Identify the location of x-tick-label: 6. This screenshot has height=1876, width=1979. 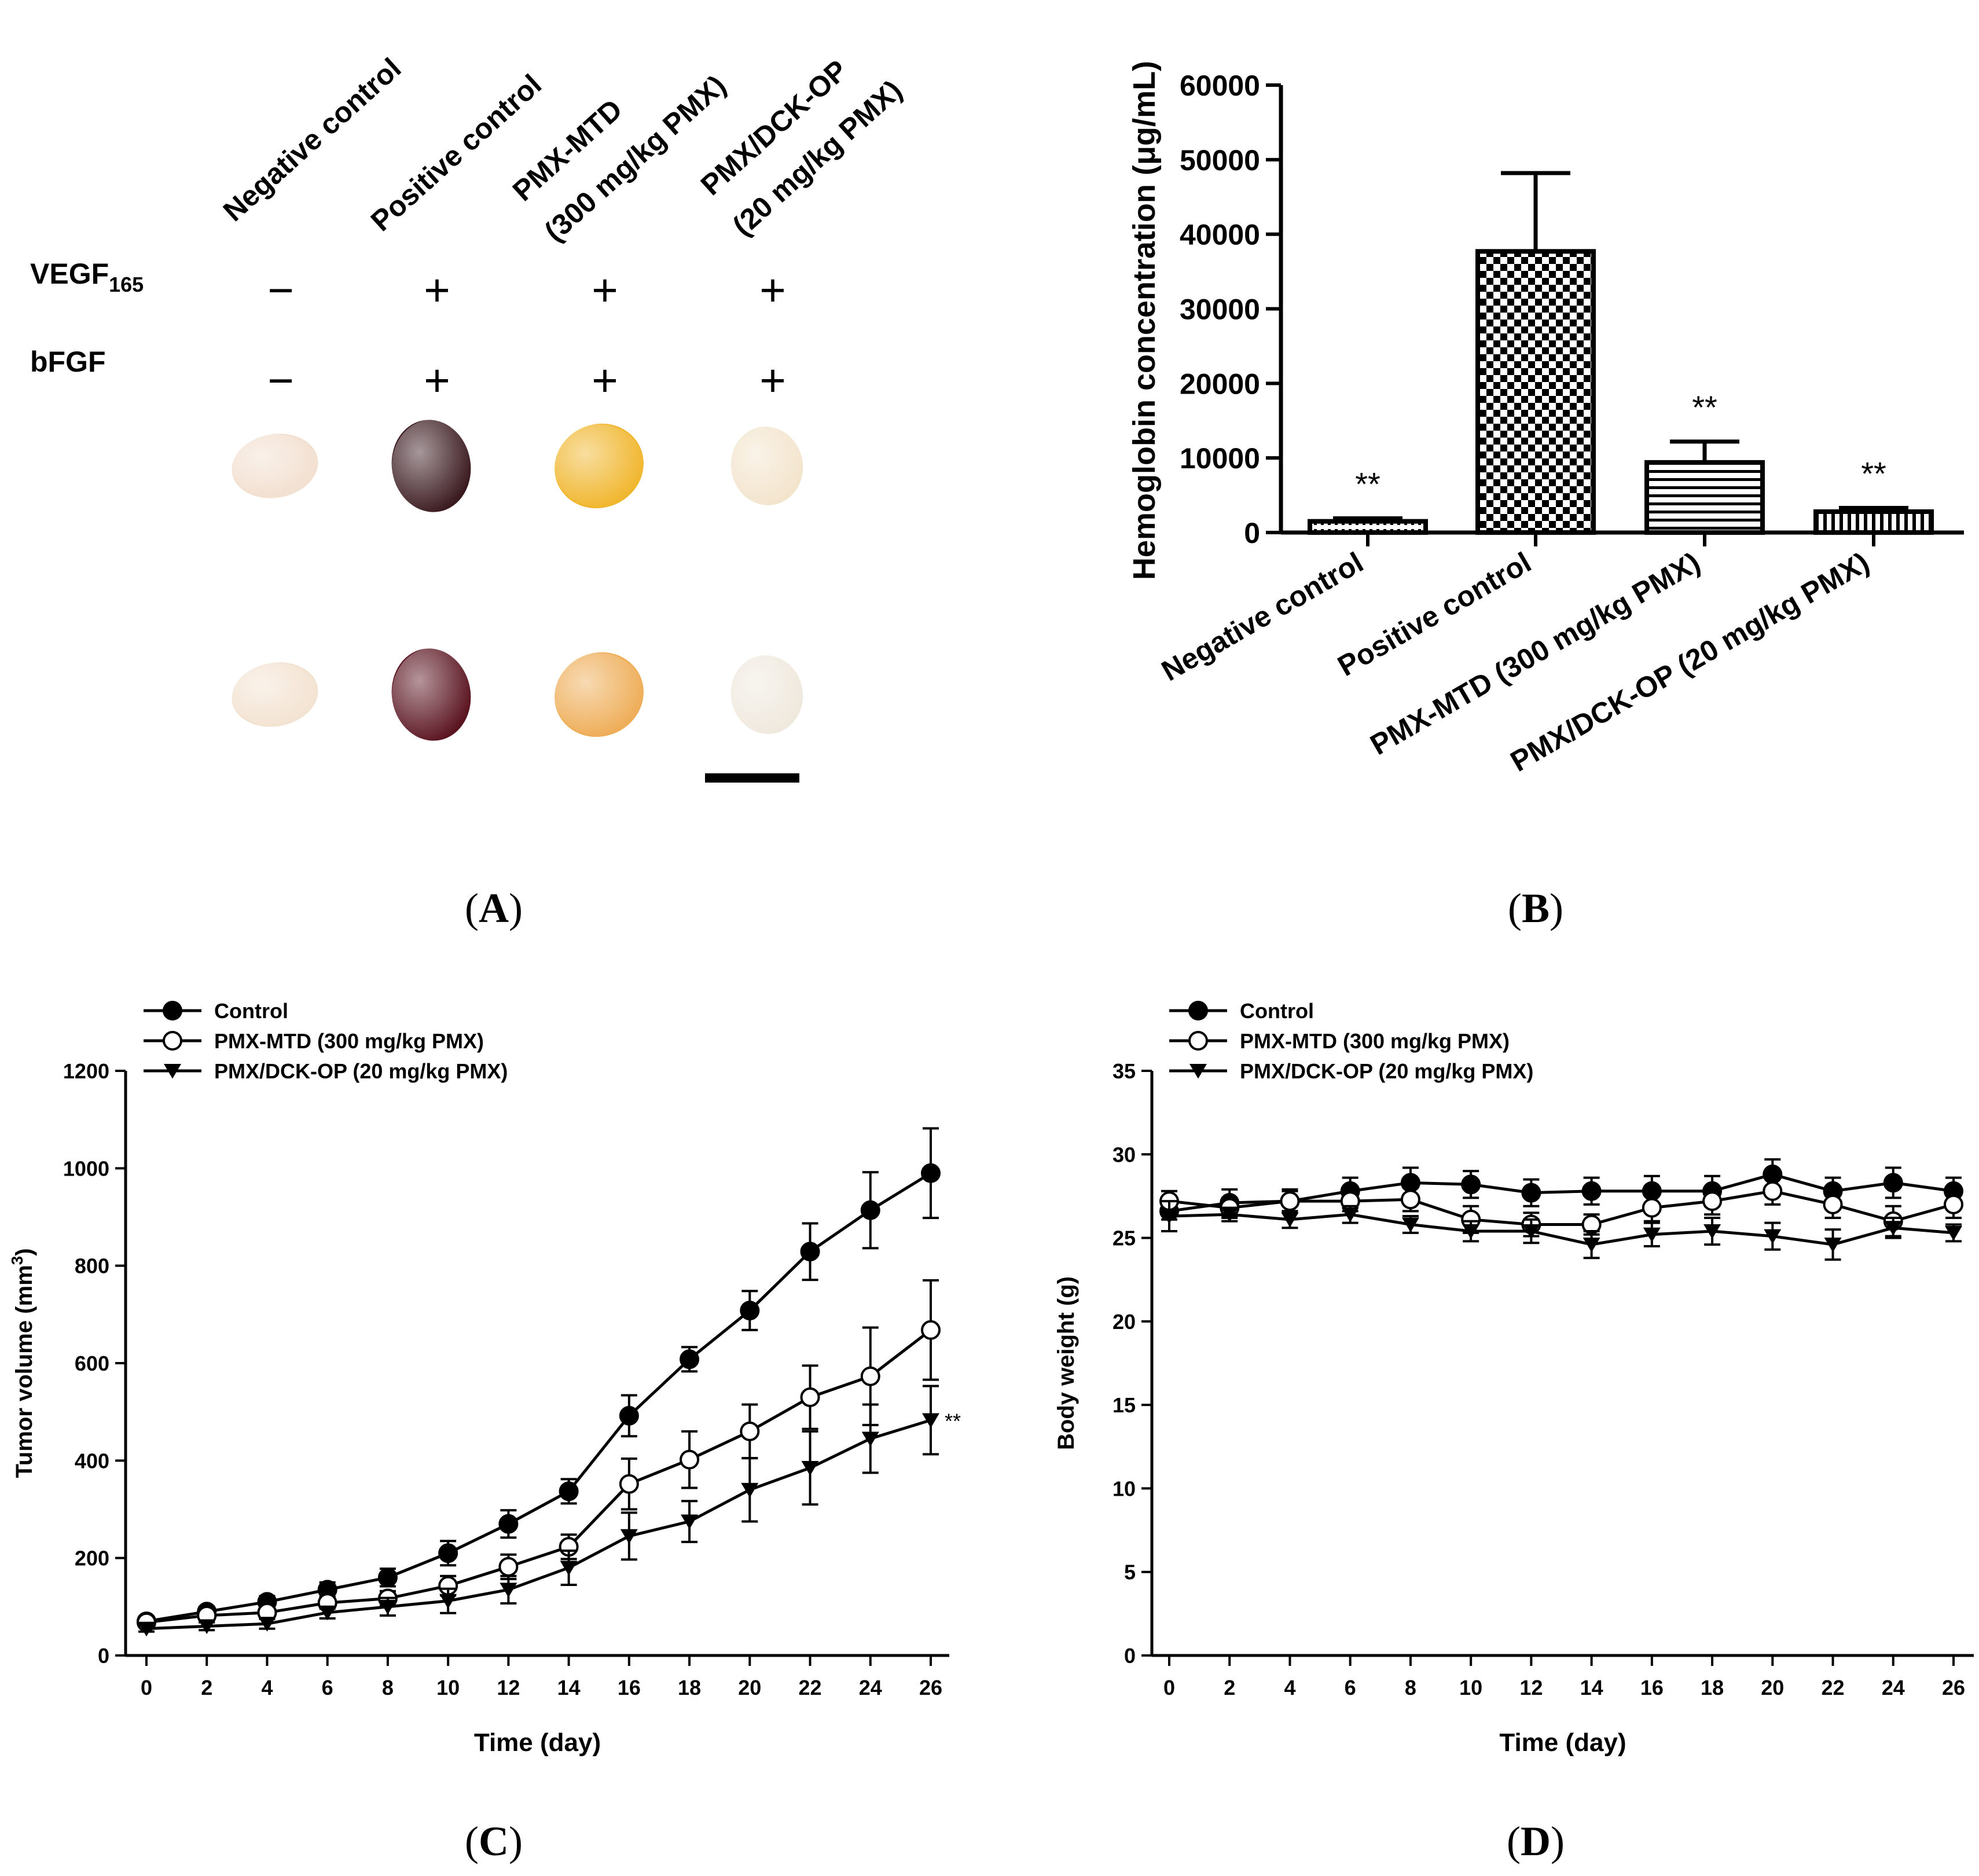
(327, 1687).